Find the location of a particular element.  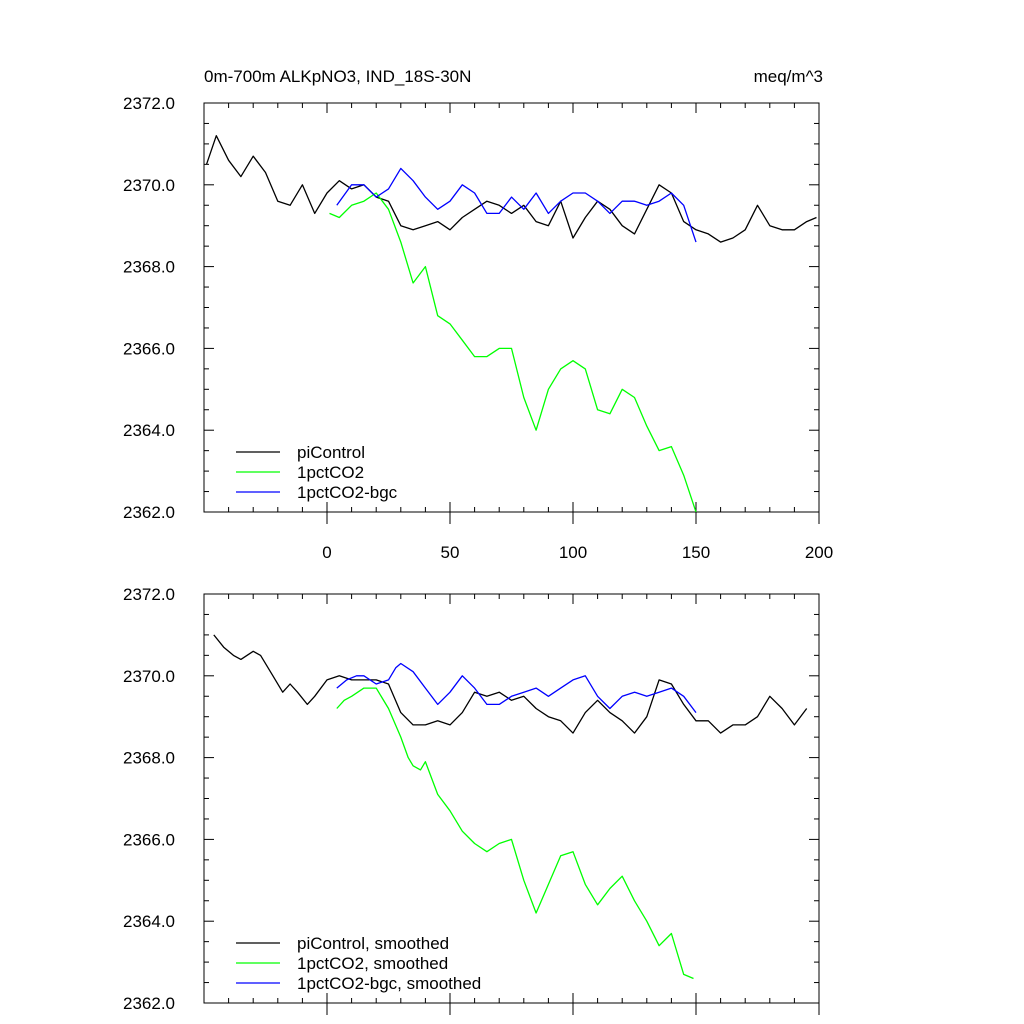

bottom-ytick-label: 2364.0 is located at coordinates (149, 921).